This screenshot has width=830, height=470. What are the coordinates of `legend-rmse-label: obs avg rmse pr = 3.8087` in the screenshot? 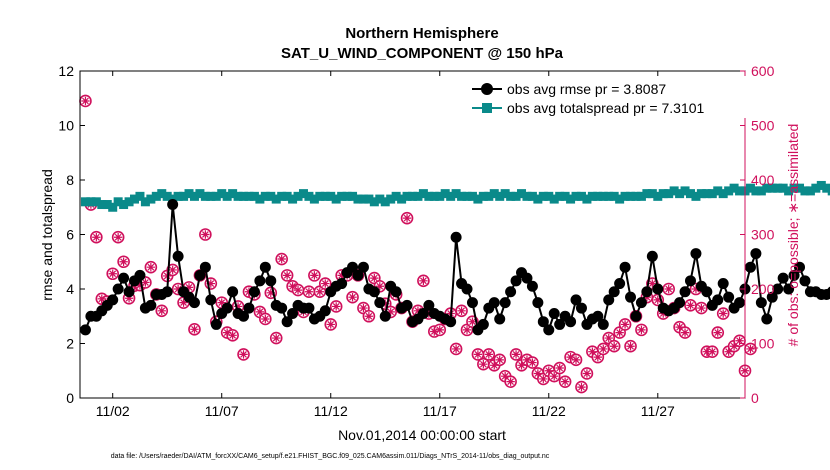 It's located at (586, 89).